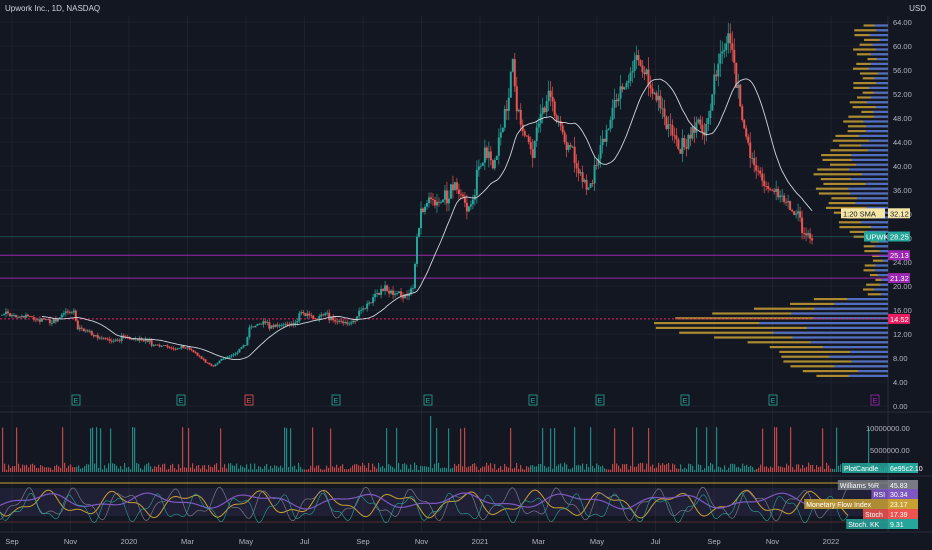 This screenshot has width=932, height=550. Describe the element at coordinates (71, 541) in the screenshot. I see `time-tick: Nov` at that location.